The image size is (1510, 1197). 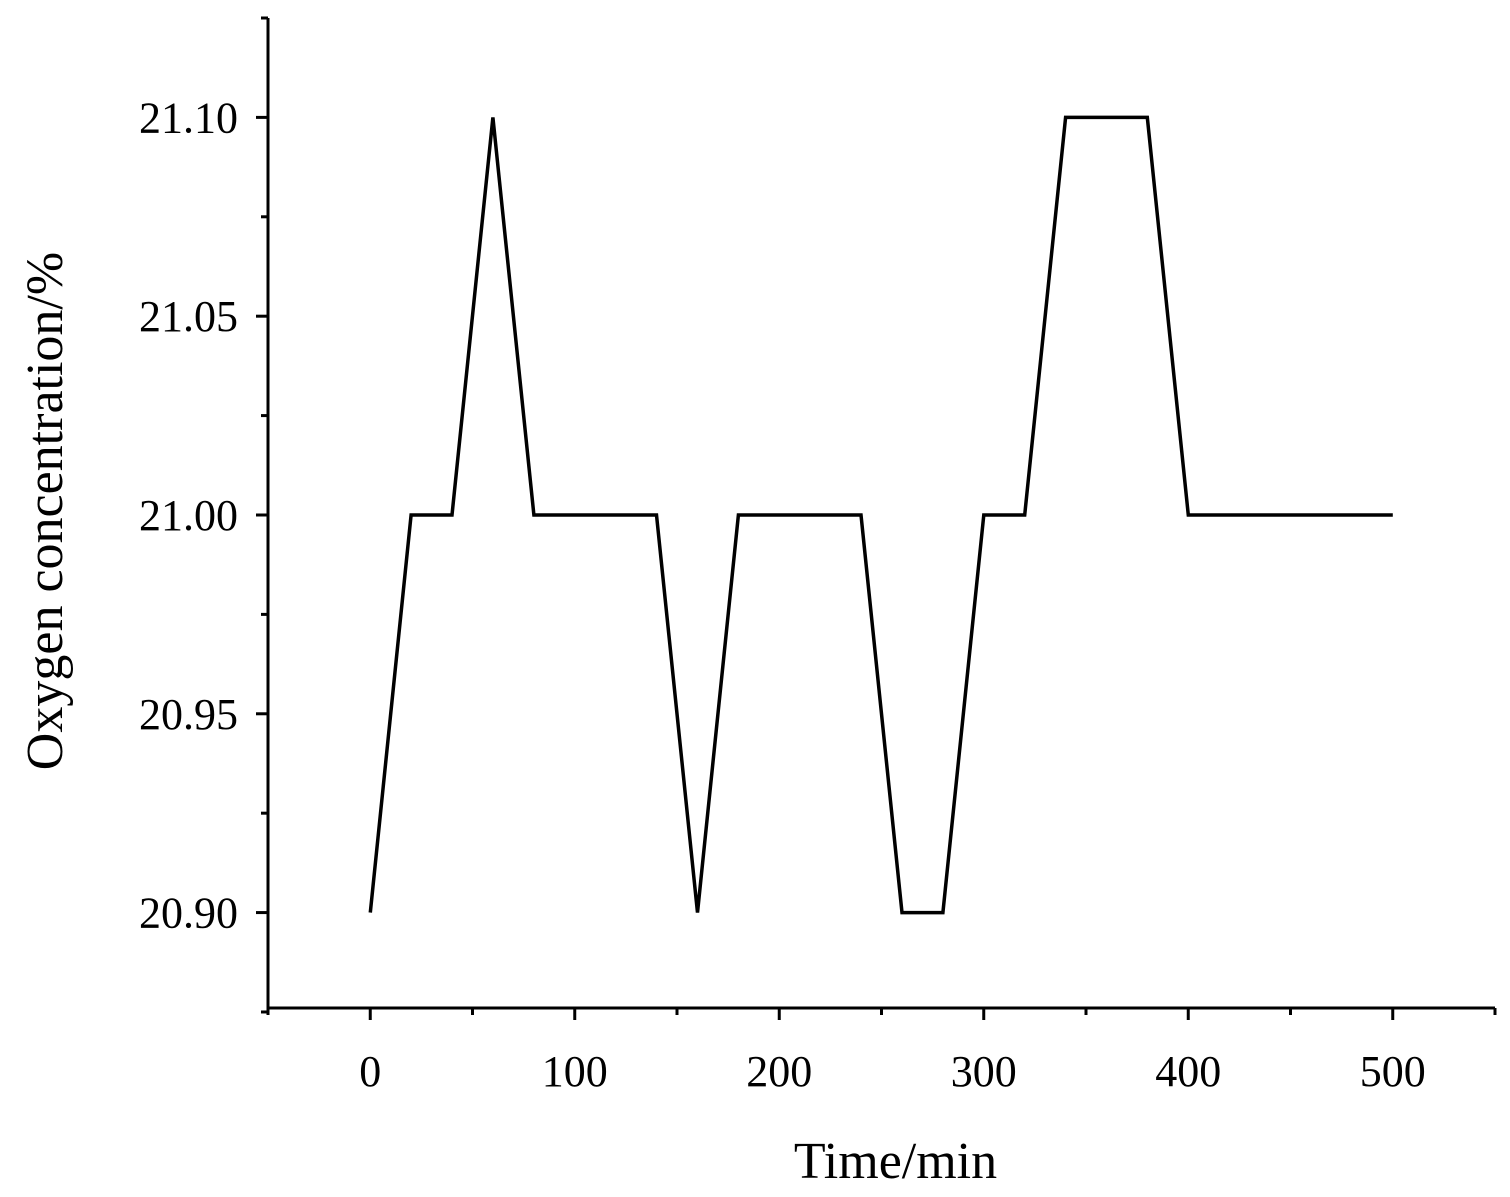 What do you see at coordinates (188, 117) in the screenshot?
I see `y-tick-label: 21.10` at bounding box center [188, 117].